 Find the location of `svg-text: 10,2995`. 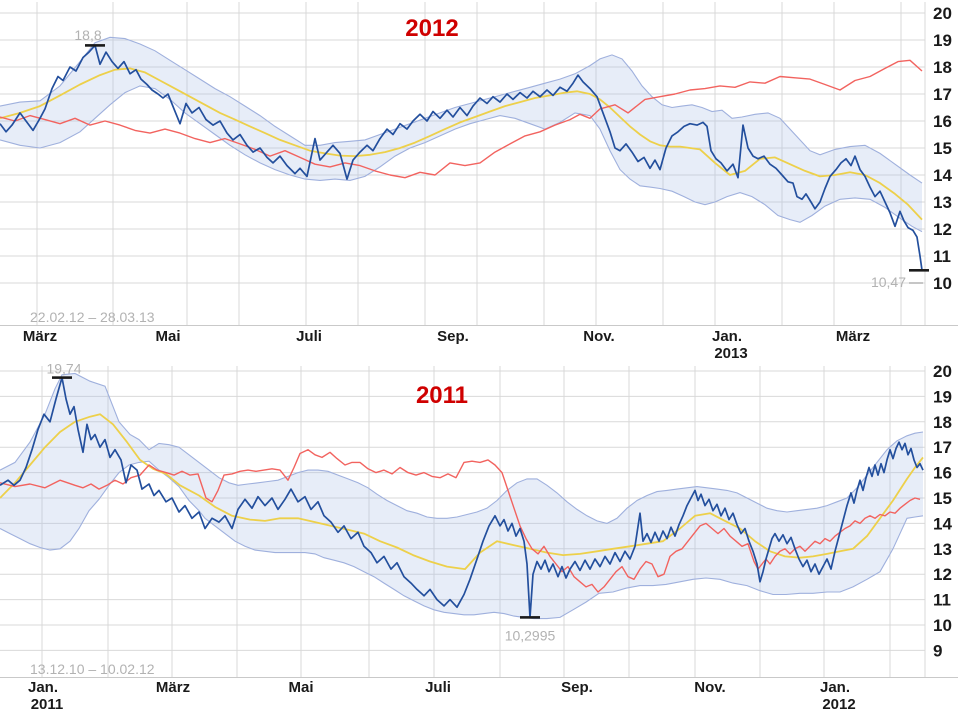

svg-text: 10,2995 is located at coordinates (530, 635).